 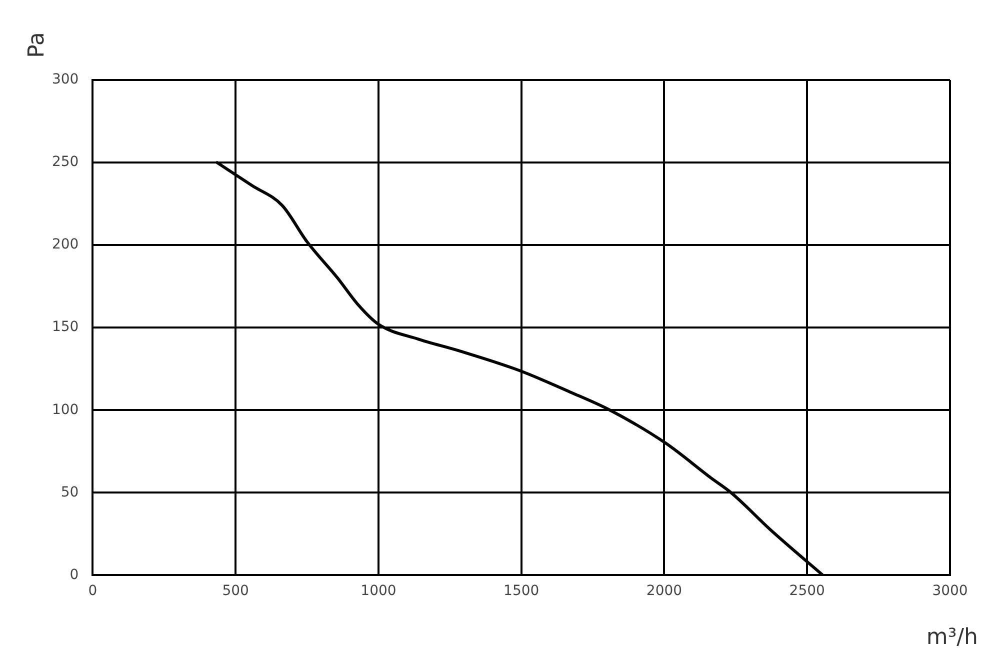 I want to click on x-tick-label: 2000, so click(x=664, y=591).